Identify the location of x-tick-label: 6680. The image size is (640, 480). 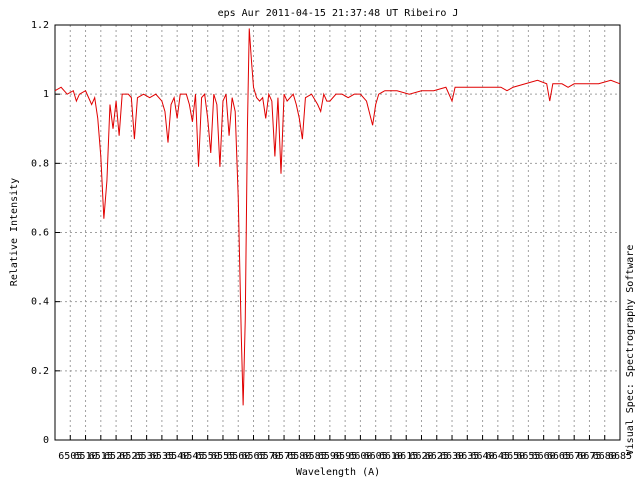
(605, 456).